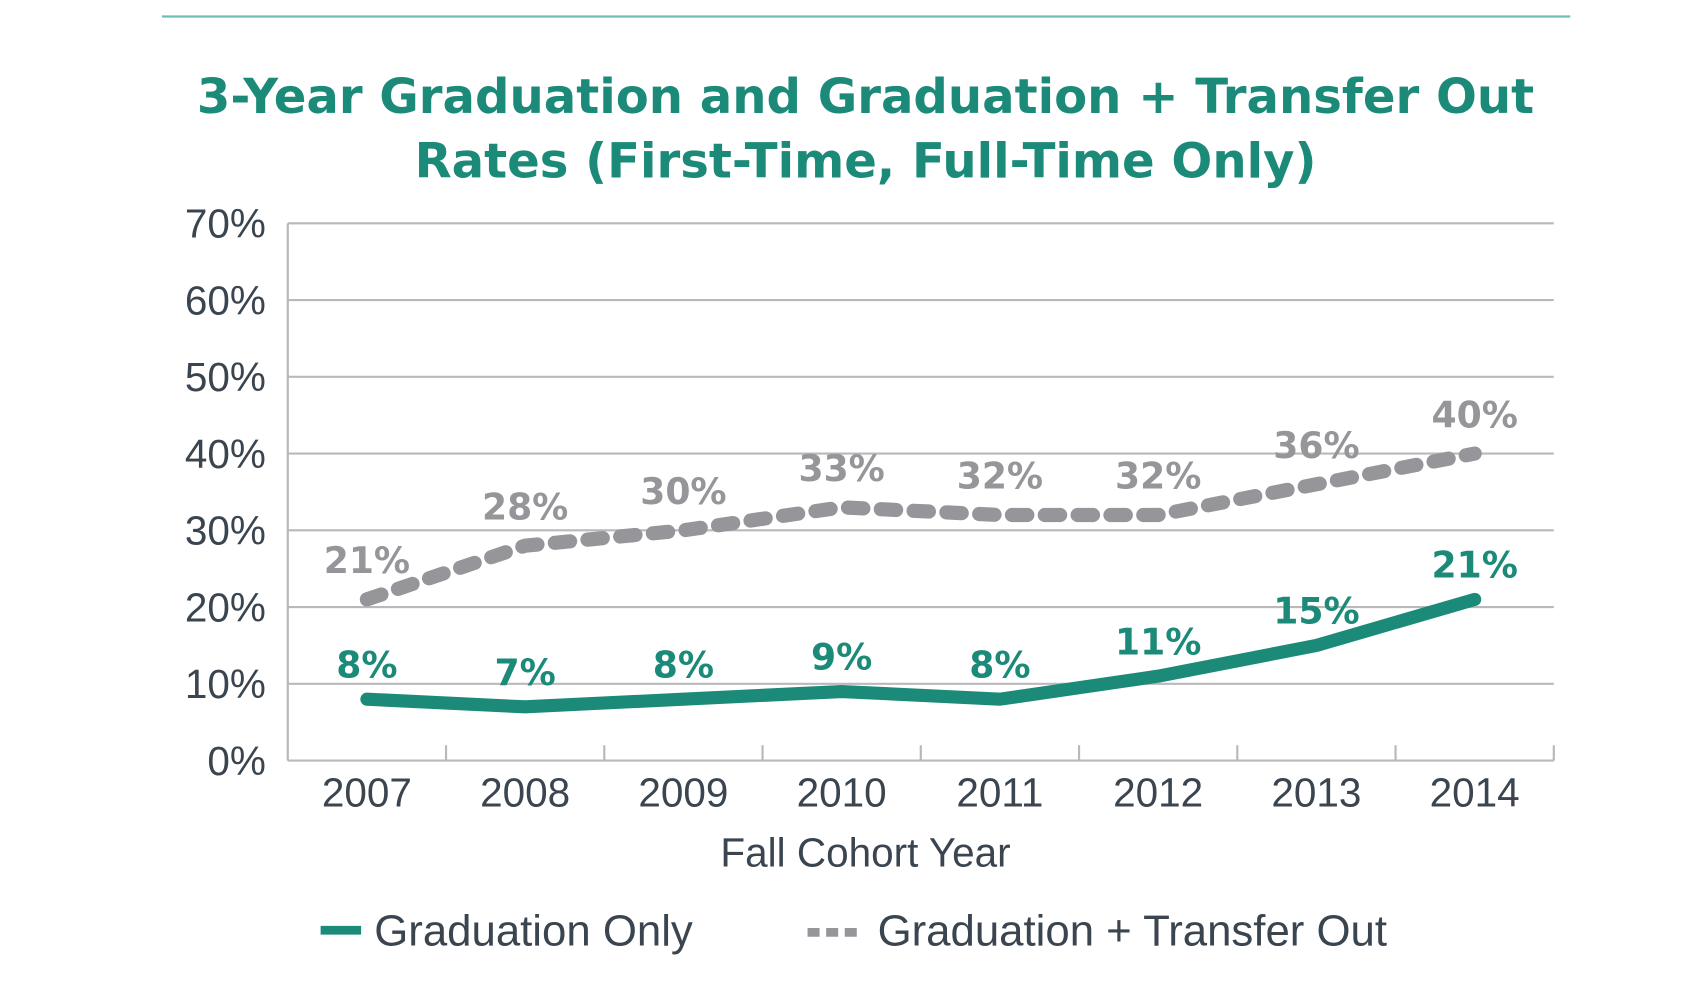  What do you see at coordinates (1474, 414) in the screenshot?
I see `data-label: 40%` at bounding box center [1474, 414].